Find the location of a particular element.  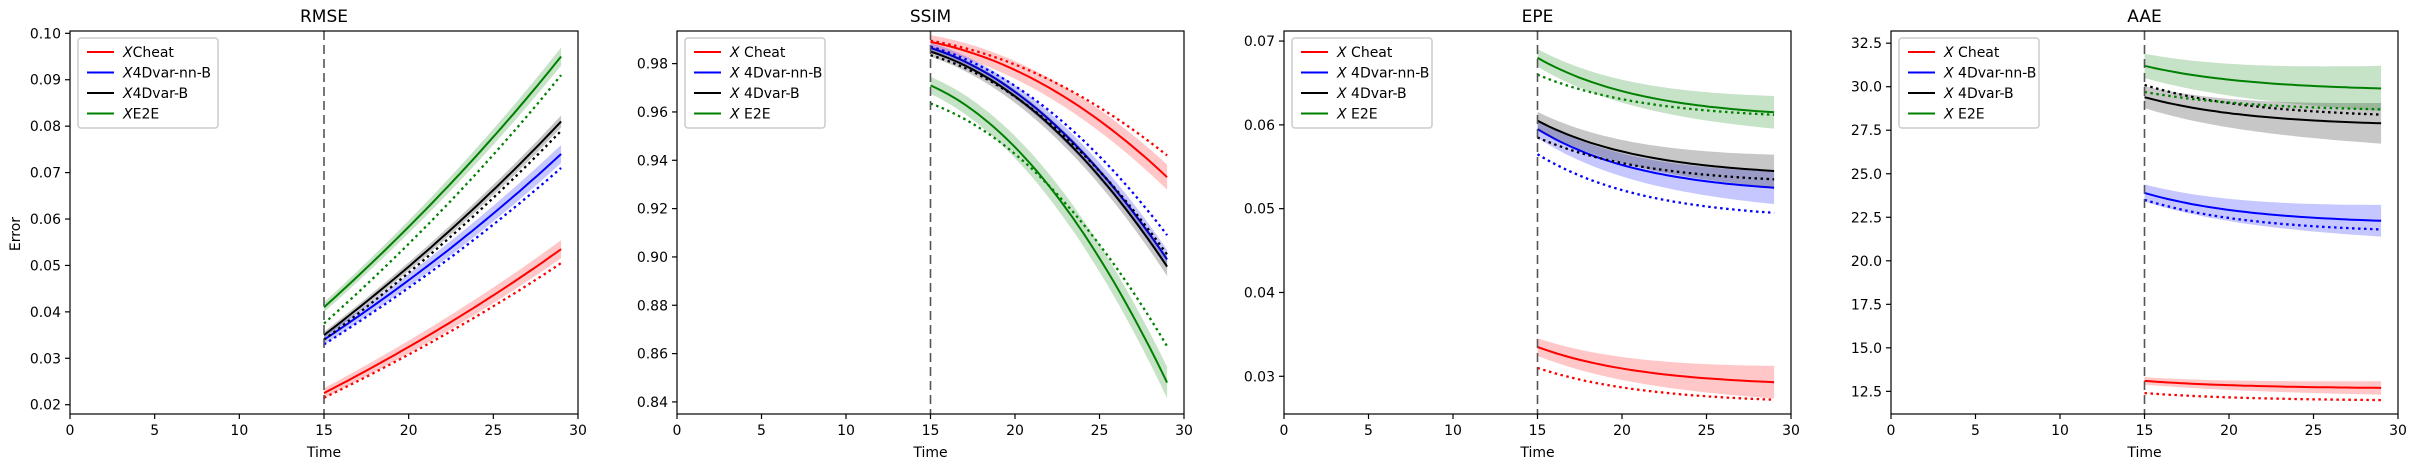

confidence-band-nn is located at coordinates (2263, 210).